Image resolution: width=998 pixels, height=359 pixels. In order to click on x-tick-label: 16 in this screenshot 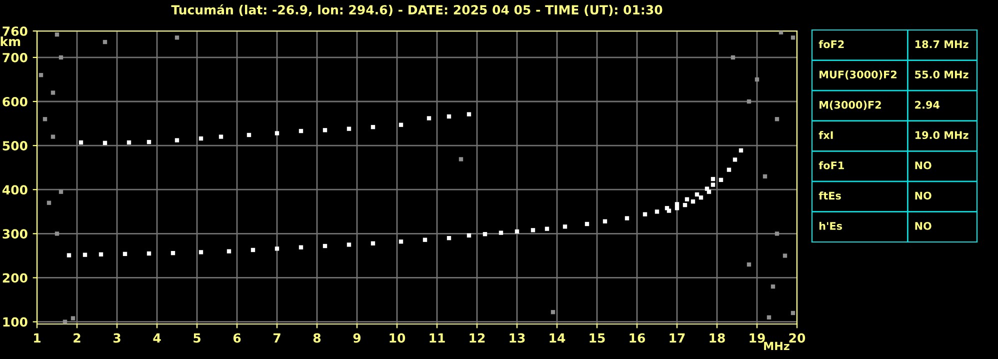, I will do `click(638, 338)`.